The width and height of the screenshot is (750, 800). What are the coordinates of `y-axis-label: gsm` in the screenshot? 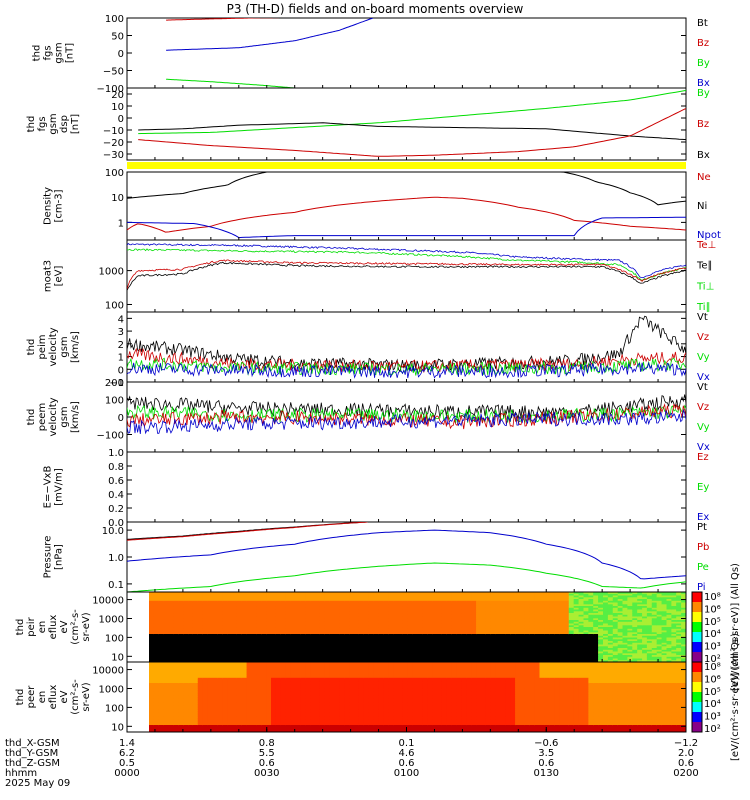 It's located at (53, 123).